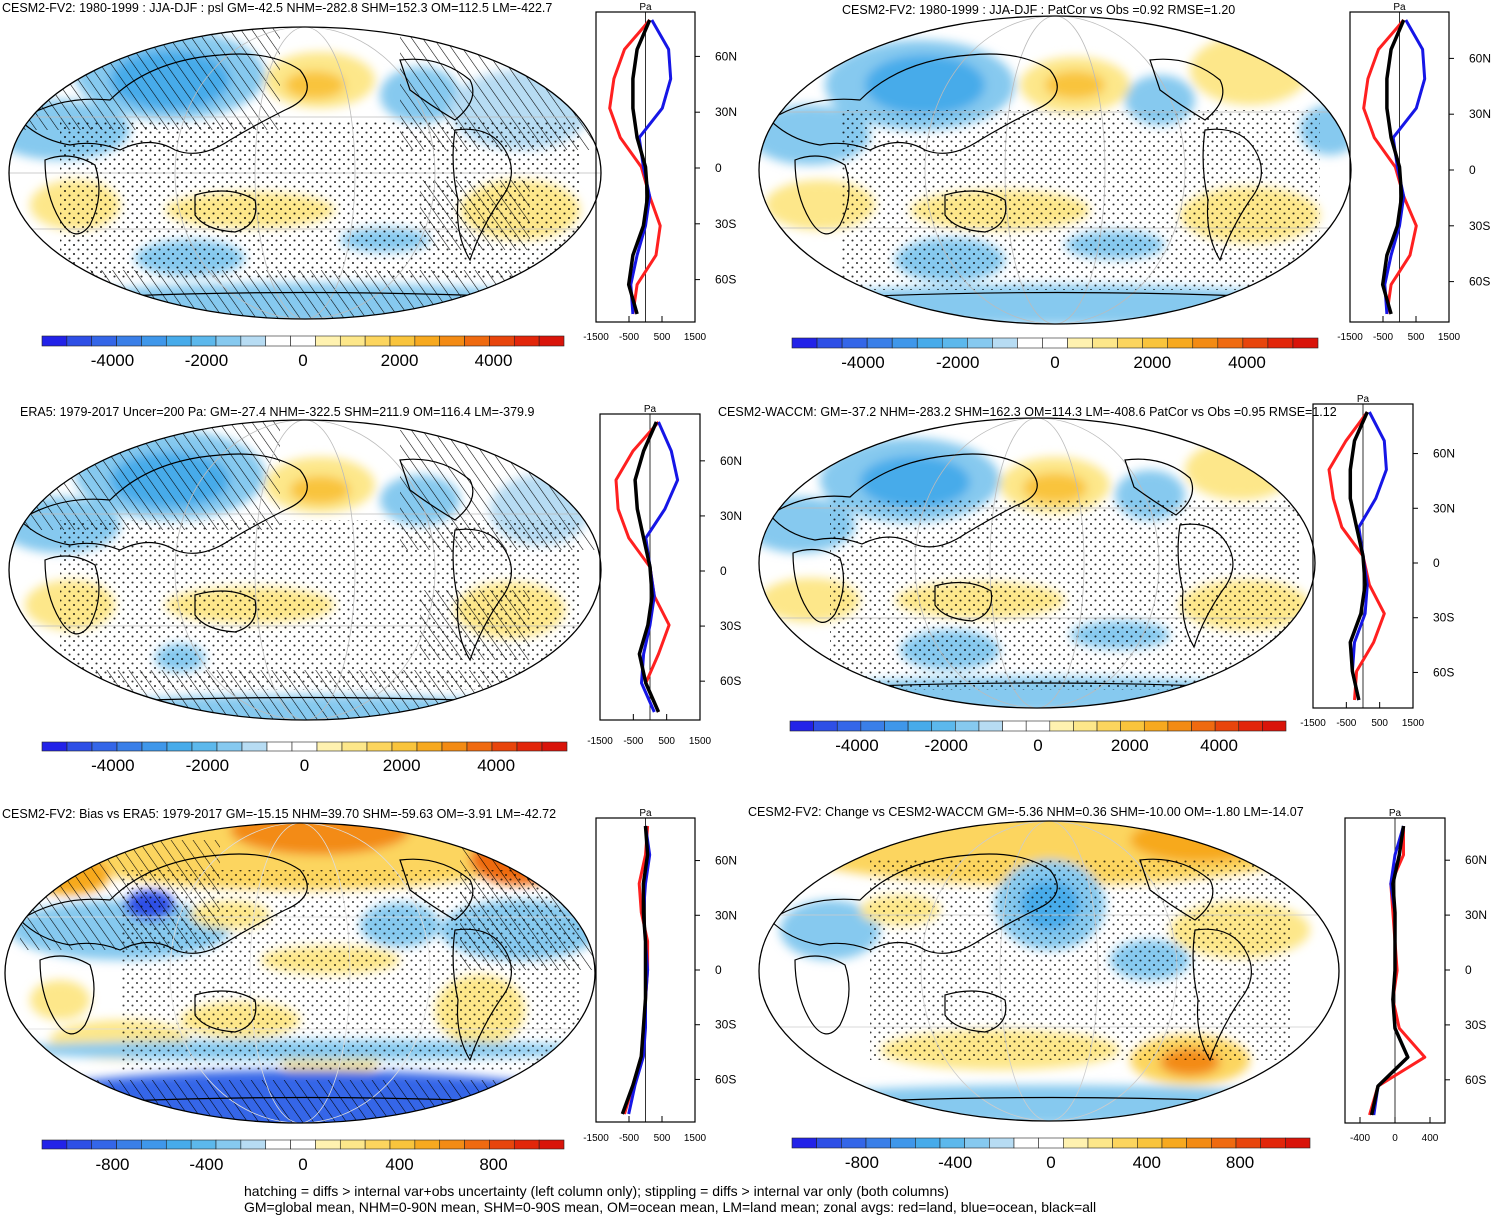  Describe the element at coordinates (725, 1025) in the screenshot. I see `lat-label: 30S` at that location.